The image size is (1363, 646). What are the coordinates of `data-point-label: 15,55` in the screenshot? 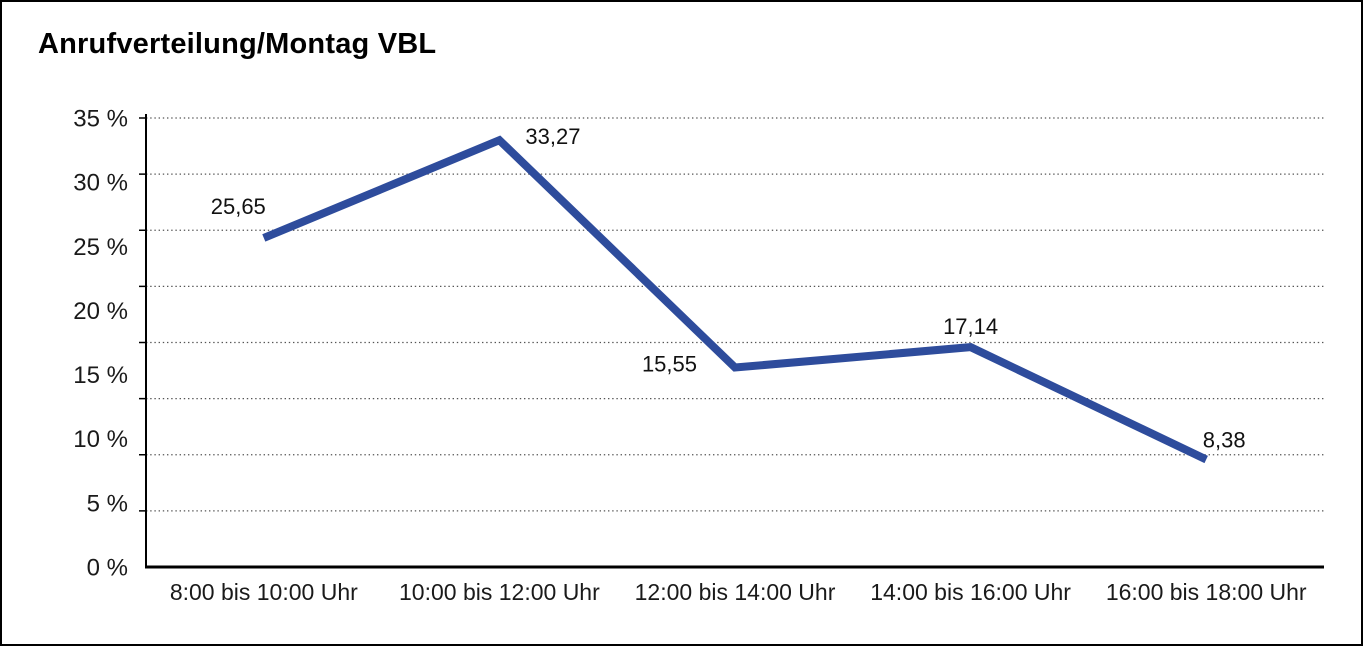 It's located at (669, 364).